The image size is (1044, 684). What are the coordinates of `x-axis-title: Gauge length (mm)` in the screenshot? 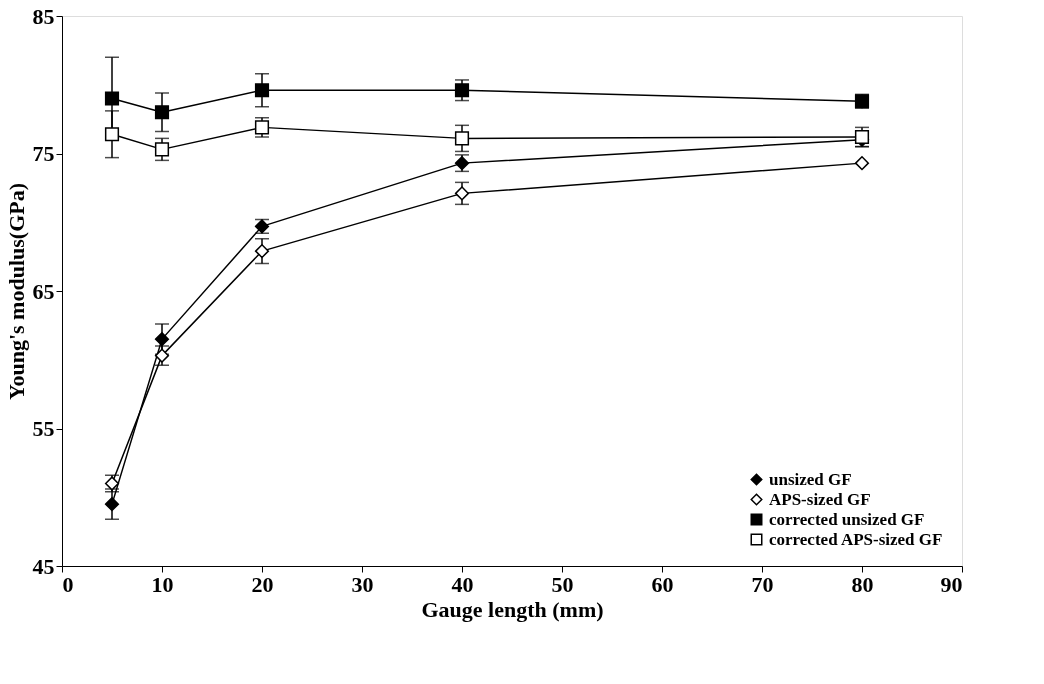 It's located at (512, 609).